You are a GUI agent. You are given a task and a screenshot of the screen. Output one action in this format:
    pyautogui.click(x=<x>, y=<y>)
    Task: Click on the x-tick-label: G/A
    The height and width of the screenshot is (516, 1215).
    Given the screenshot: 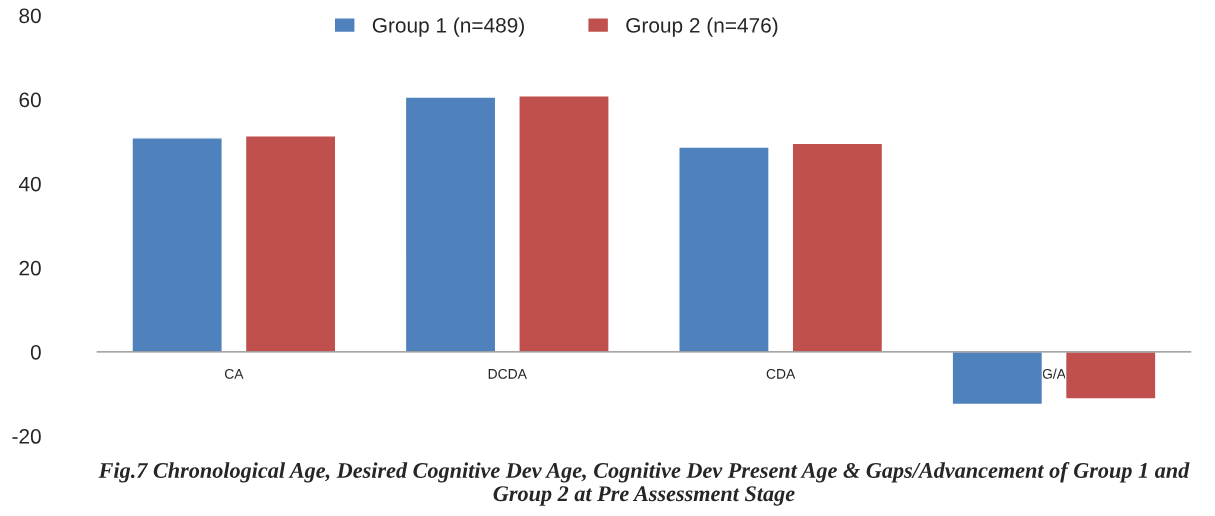 What is the action you would take?
    pyautogui.click(x=1054, y=373)
    